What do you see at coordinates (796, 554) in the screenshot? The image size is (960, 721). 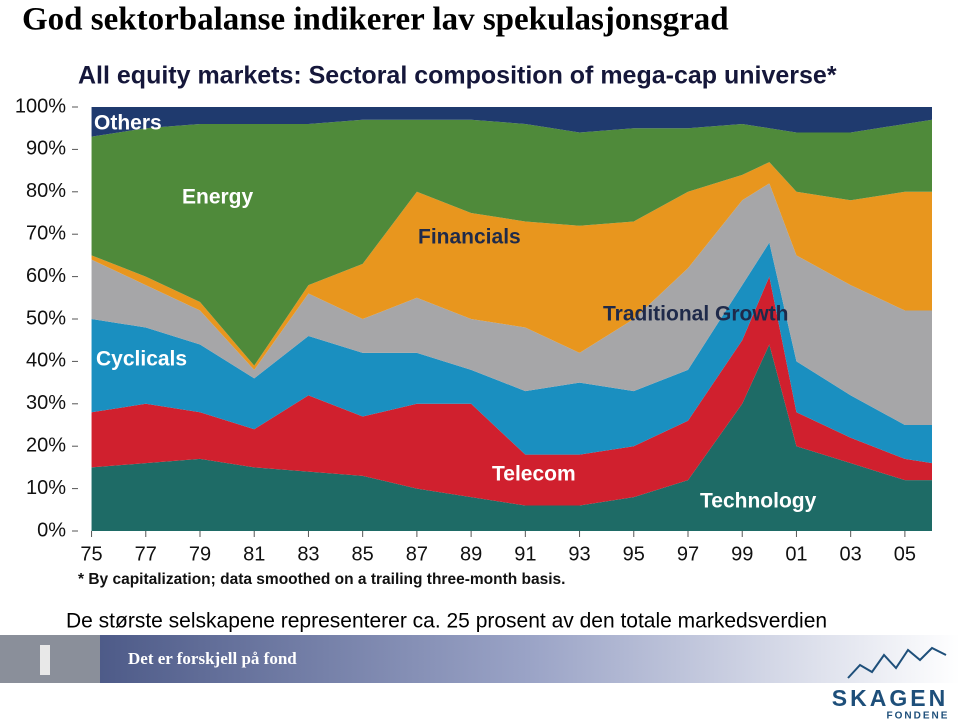 I see `x-tick-label: 01` at bounding box center [796, 554].